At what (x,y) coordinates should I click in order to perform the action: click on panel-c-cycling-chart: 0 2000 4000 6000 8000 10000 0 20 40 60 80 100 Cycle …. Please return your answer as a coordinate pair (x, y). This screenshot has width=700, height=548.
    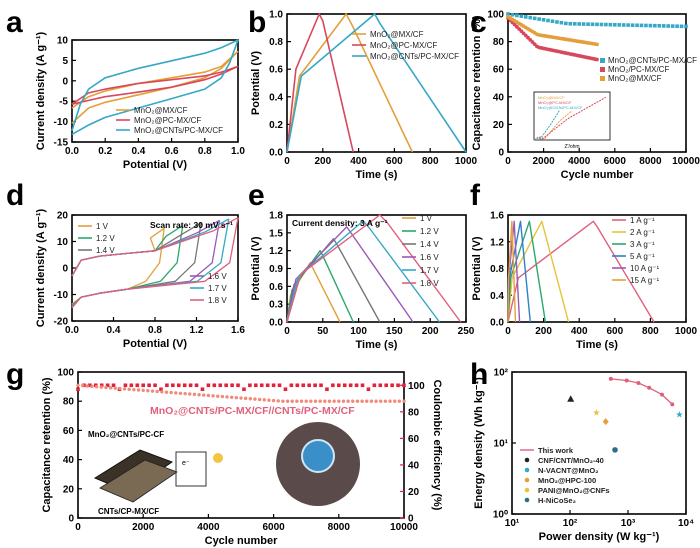
    Looking at the image, I should click on (585, 96).